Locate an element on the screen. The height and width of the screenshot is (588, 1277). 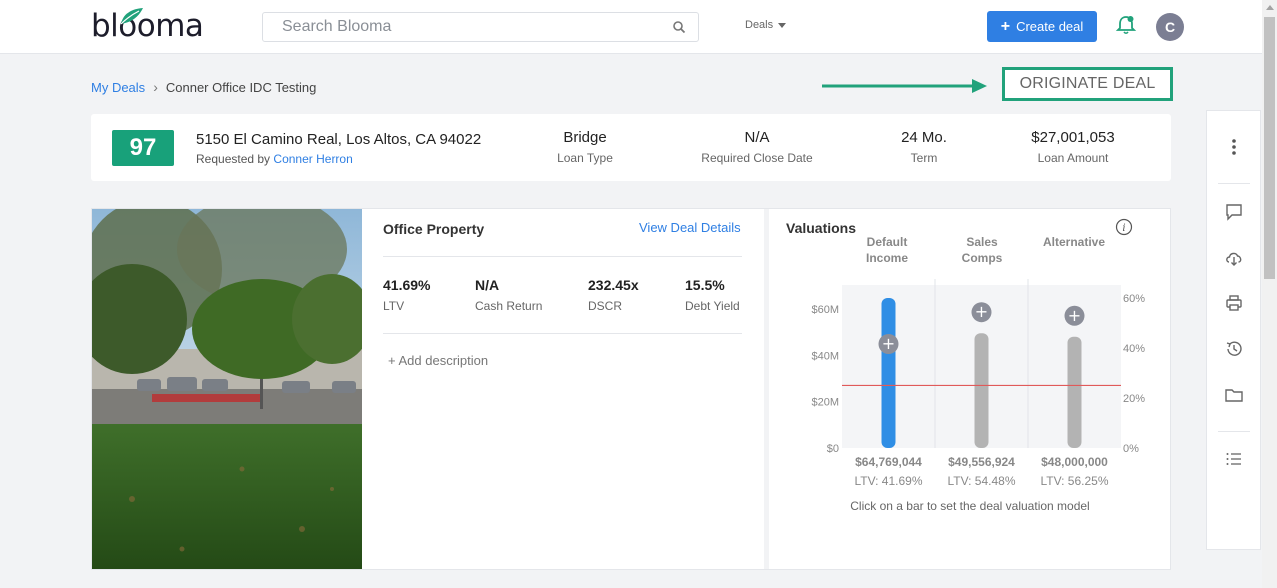
leaf-icon is located at coordinates (131, 16).